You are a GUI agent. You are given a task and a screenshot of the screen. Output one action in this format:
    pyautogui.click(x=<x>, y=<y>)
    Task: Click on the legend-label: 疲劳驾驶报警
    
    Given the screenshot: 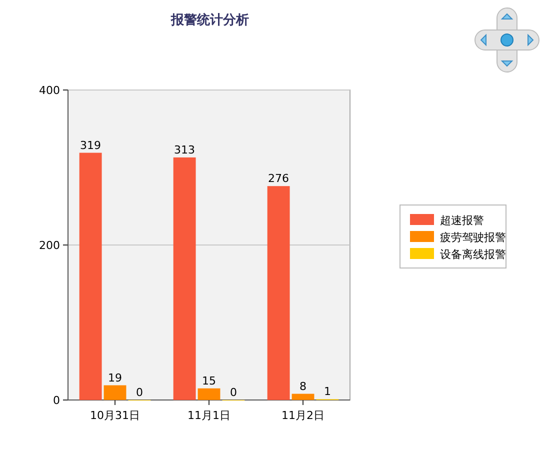 What is the action you would take?
    pyautogui.click(x=473, y=237)
    